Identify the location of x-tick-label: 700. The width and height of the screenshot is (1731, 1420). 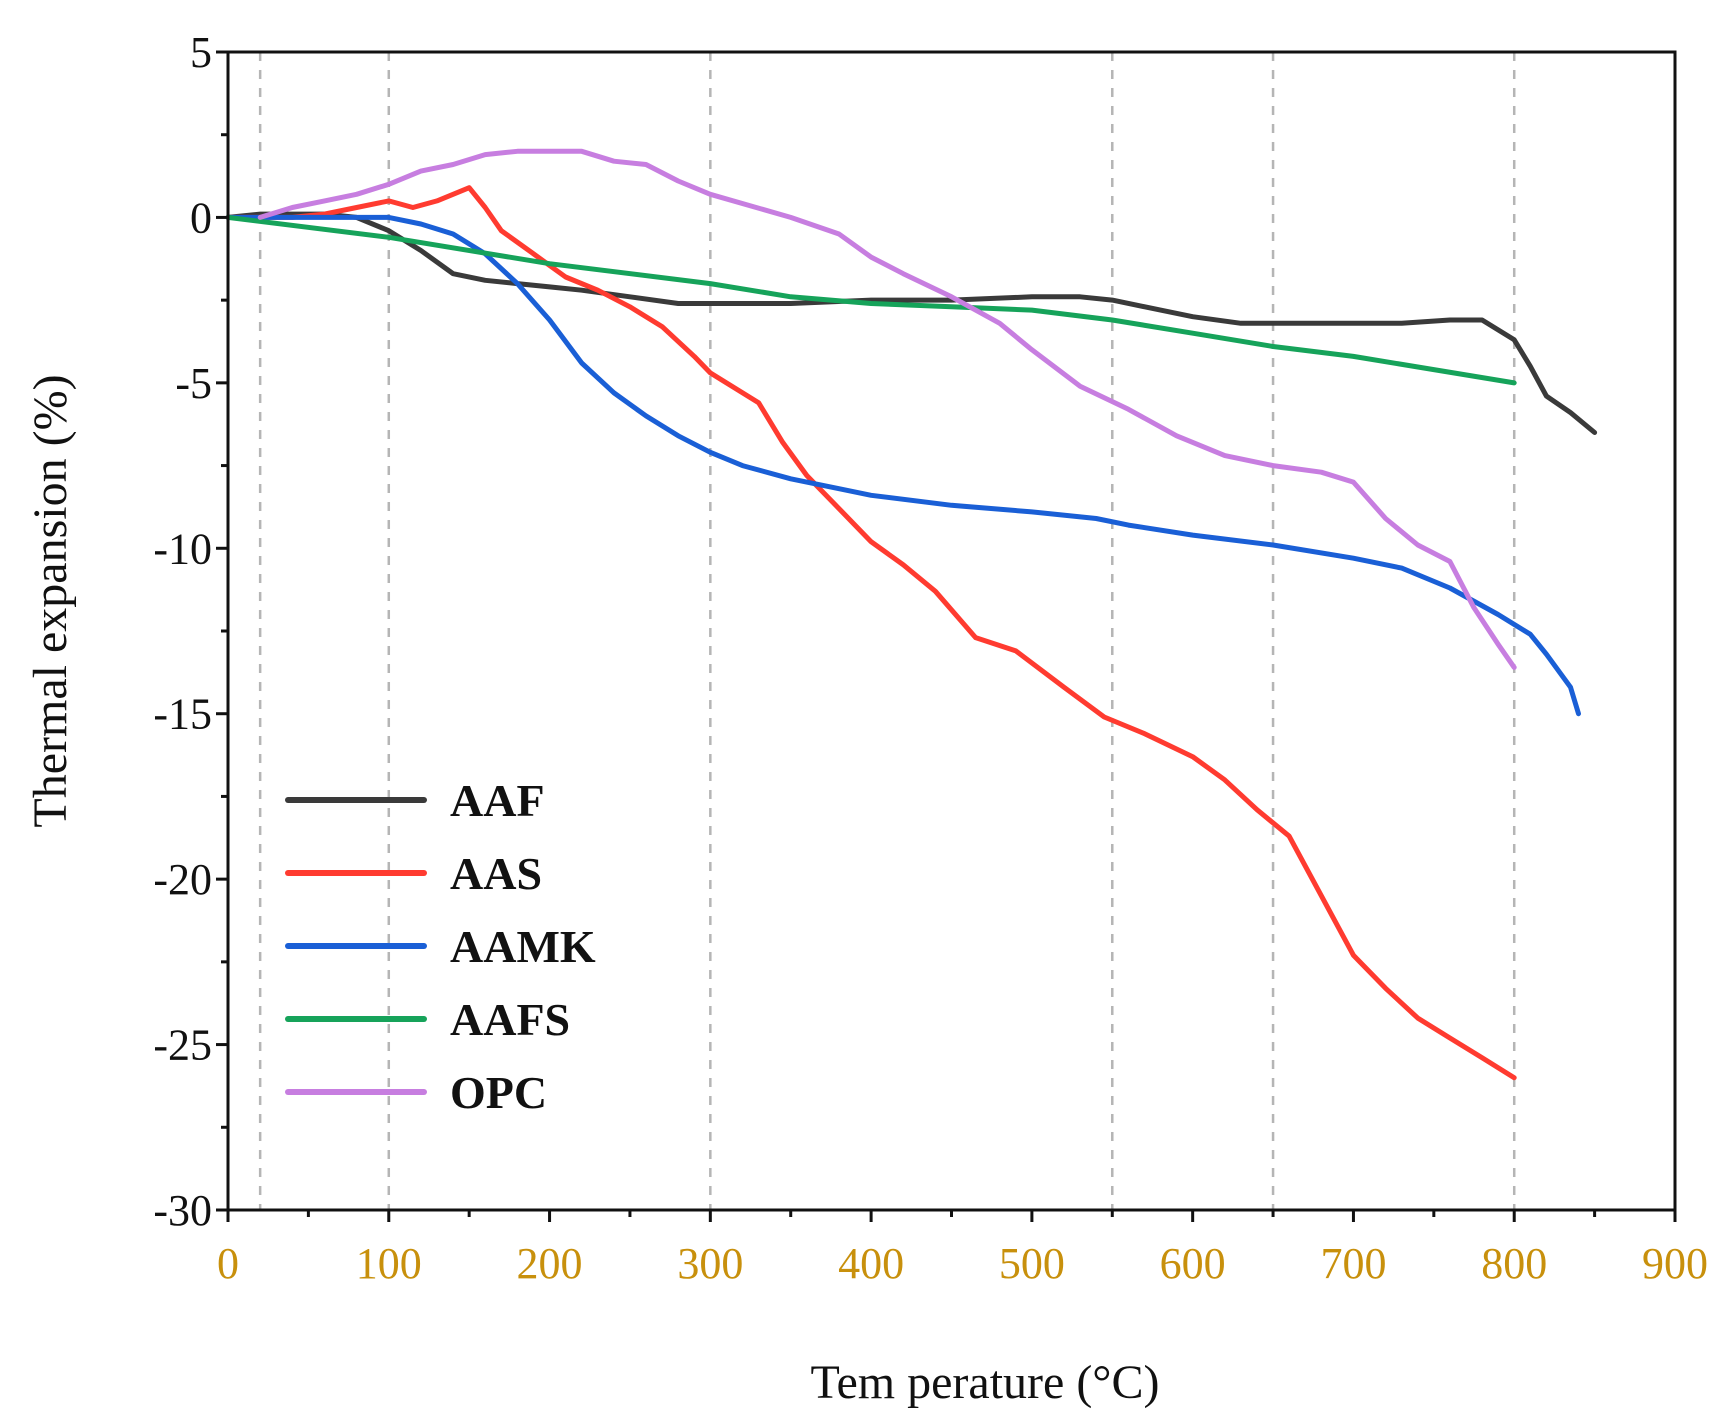
(1353, 1263).